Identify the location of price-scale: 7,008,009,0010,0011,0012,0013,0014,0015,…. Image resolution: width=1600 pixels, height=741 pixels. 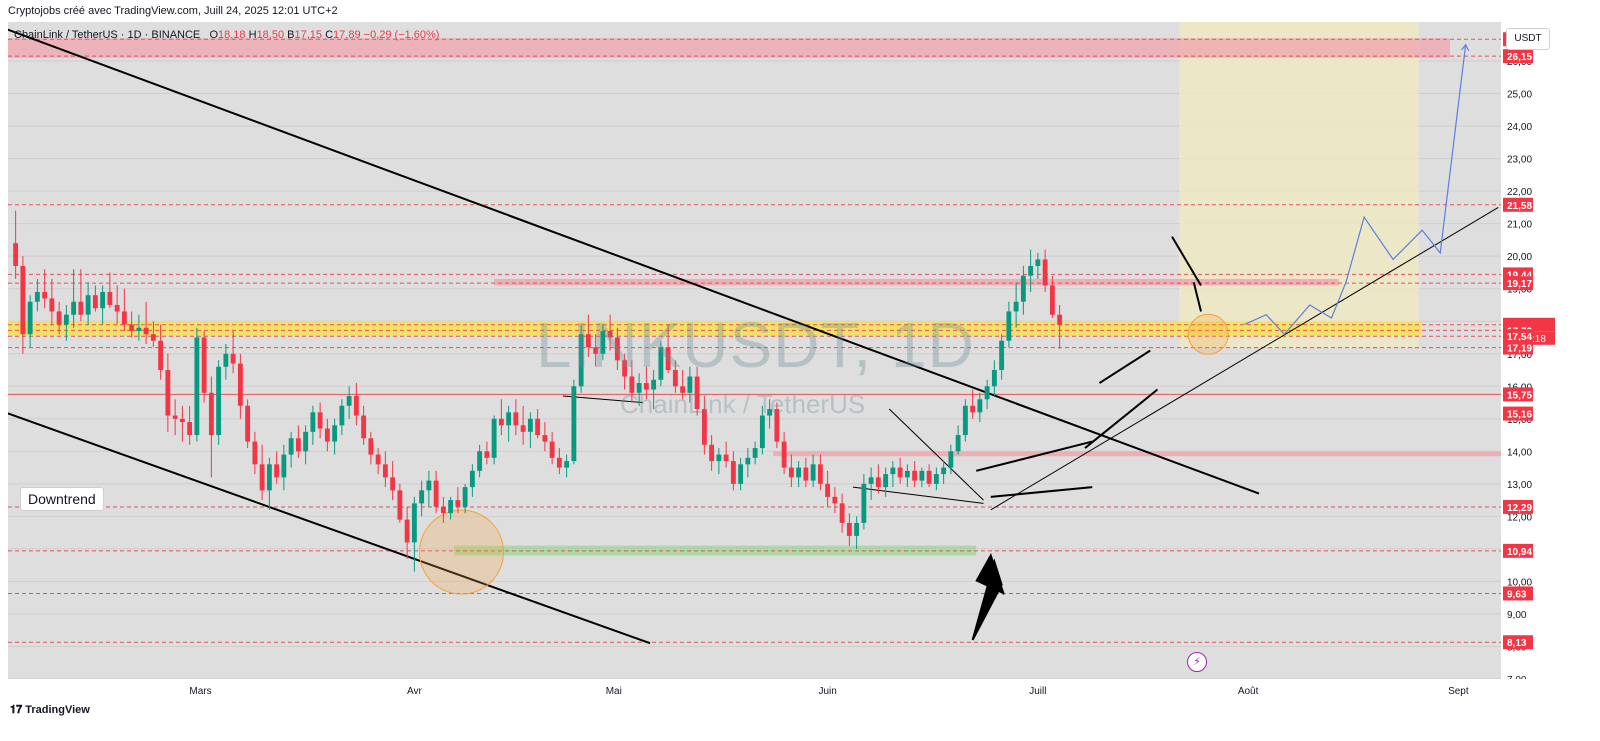
(1550, 354).